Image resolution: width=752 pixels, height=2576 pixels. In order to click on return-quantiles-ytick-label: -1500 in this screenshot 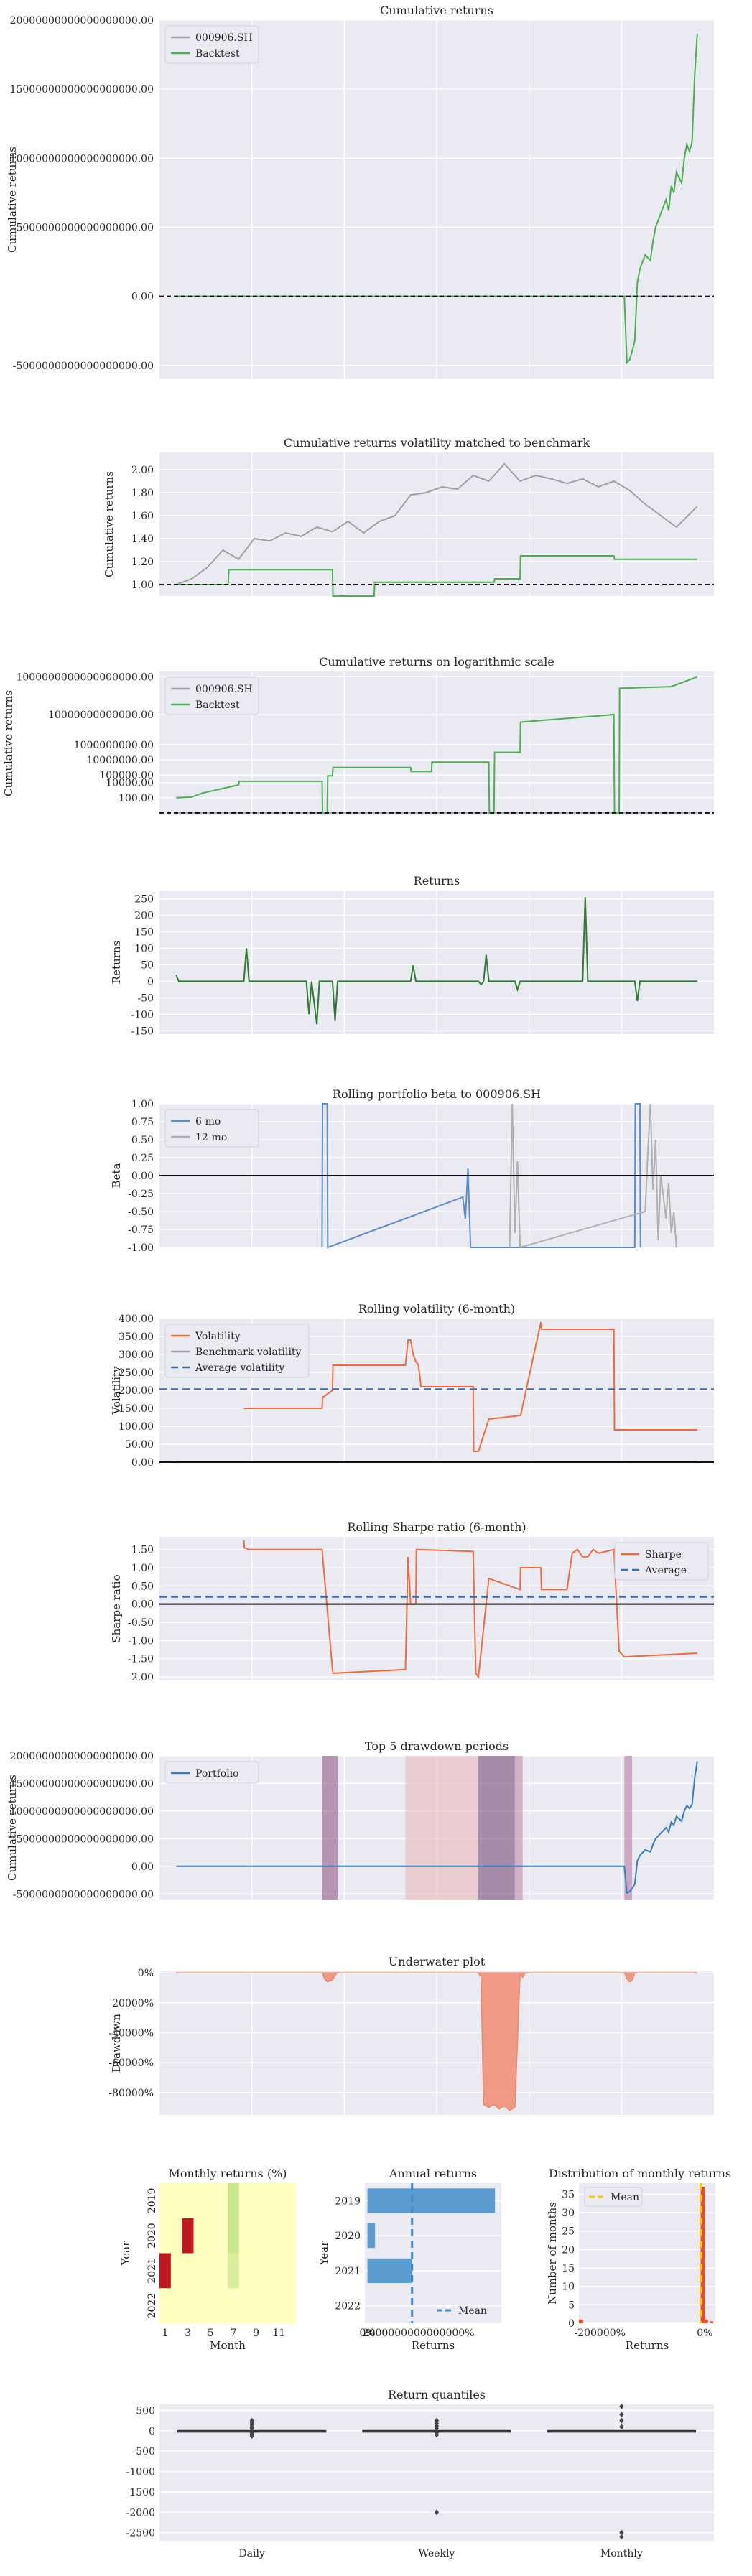, I will do `click(140, 2492)`.